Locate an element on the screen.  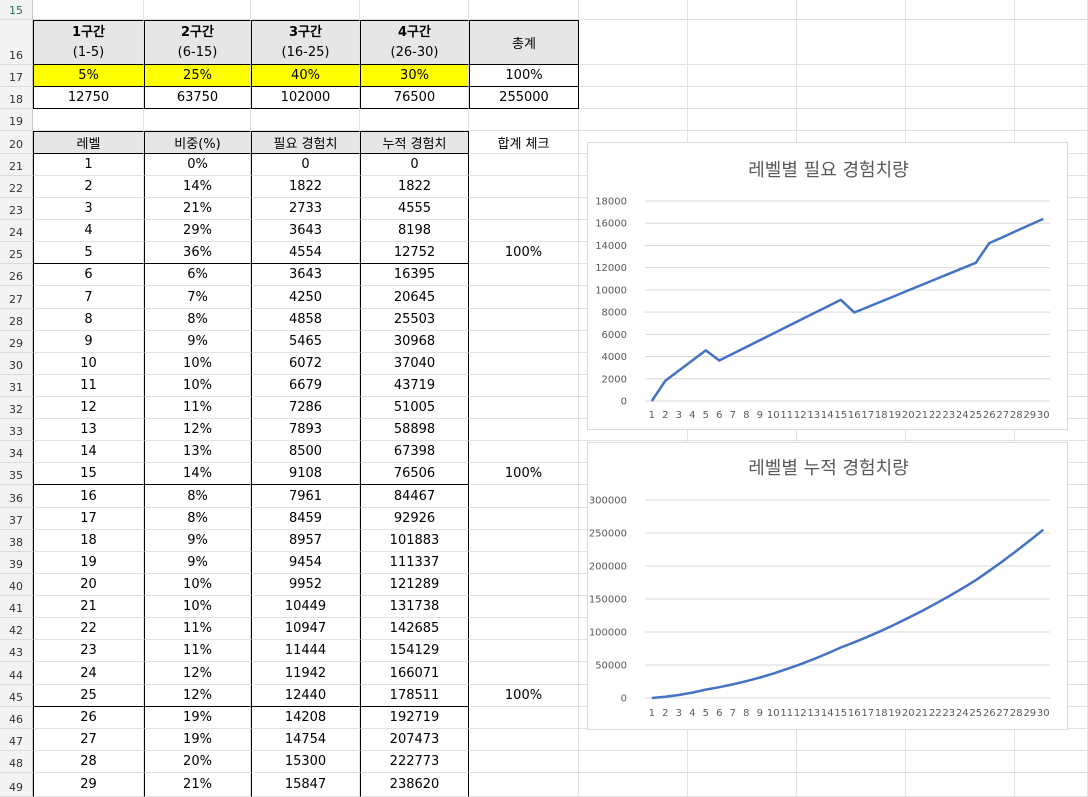
cumulative-exp-cell: 84467 is located at coordinates (414, 496).